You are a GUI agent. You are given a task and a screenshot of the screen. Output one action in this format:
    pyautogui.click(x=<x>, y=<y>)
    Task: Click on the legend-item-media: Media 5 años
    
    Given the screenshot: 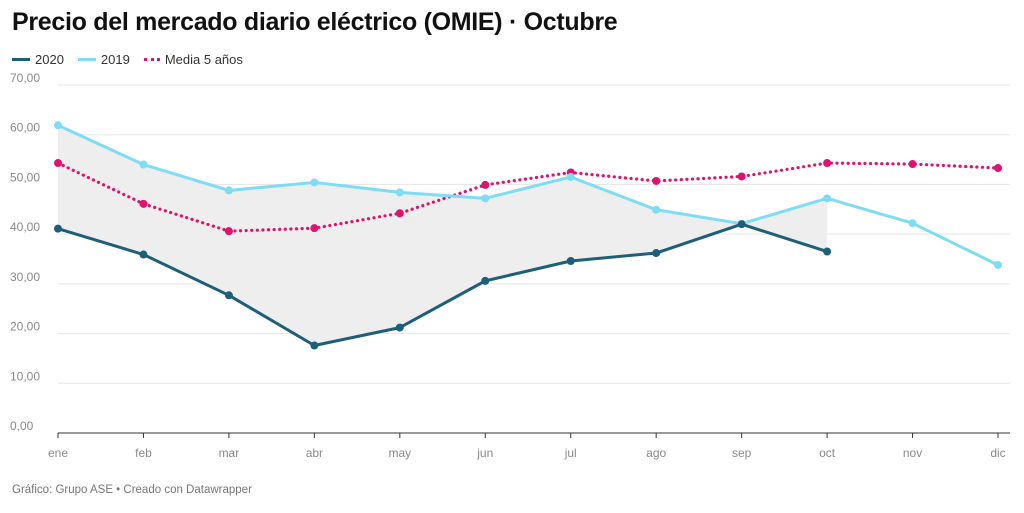 What is the action you would take?
    pyautogui.click(x=193, y=59)
    